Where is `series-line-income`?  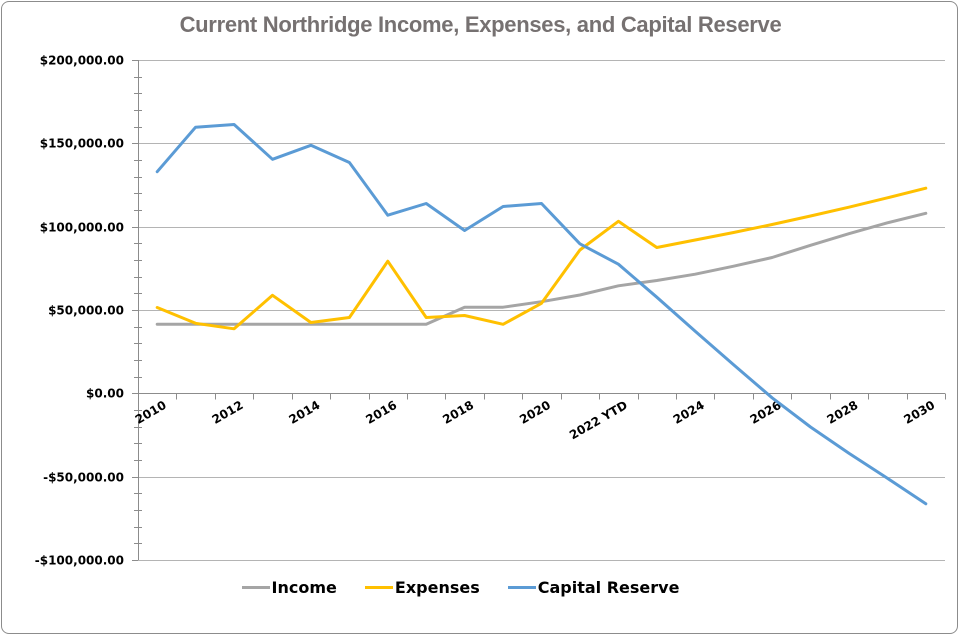 series-line-income is located at coordinates (541, 268).